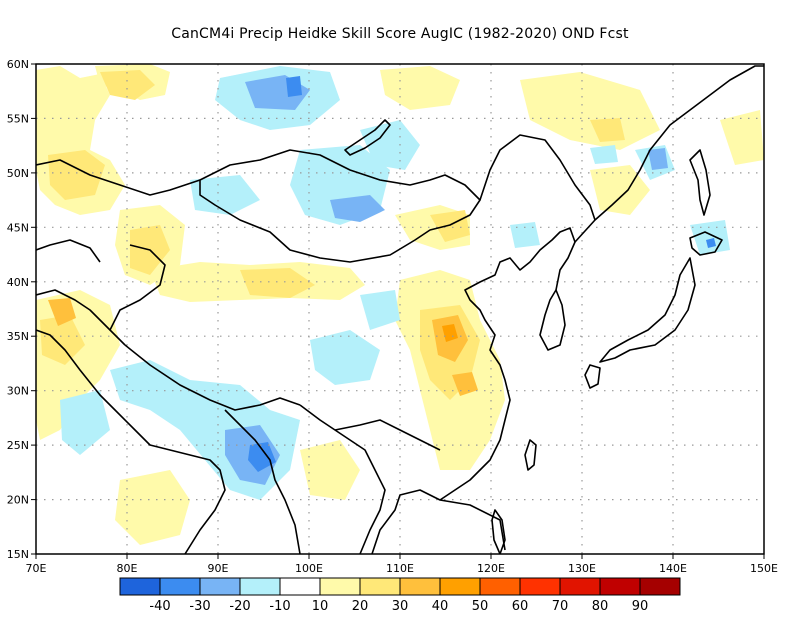  Describe the element at coordinates (18, 554) in the screenshot. I see `lat-label: 15N` at that location.